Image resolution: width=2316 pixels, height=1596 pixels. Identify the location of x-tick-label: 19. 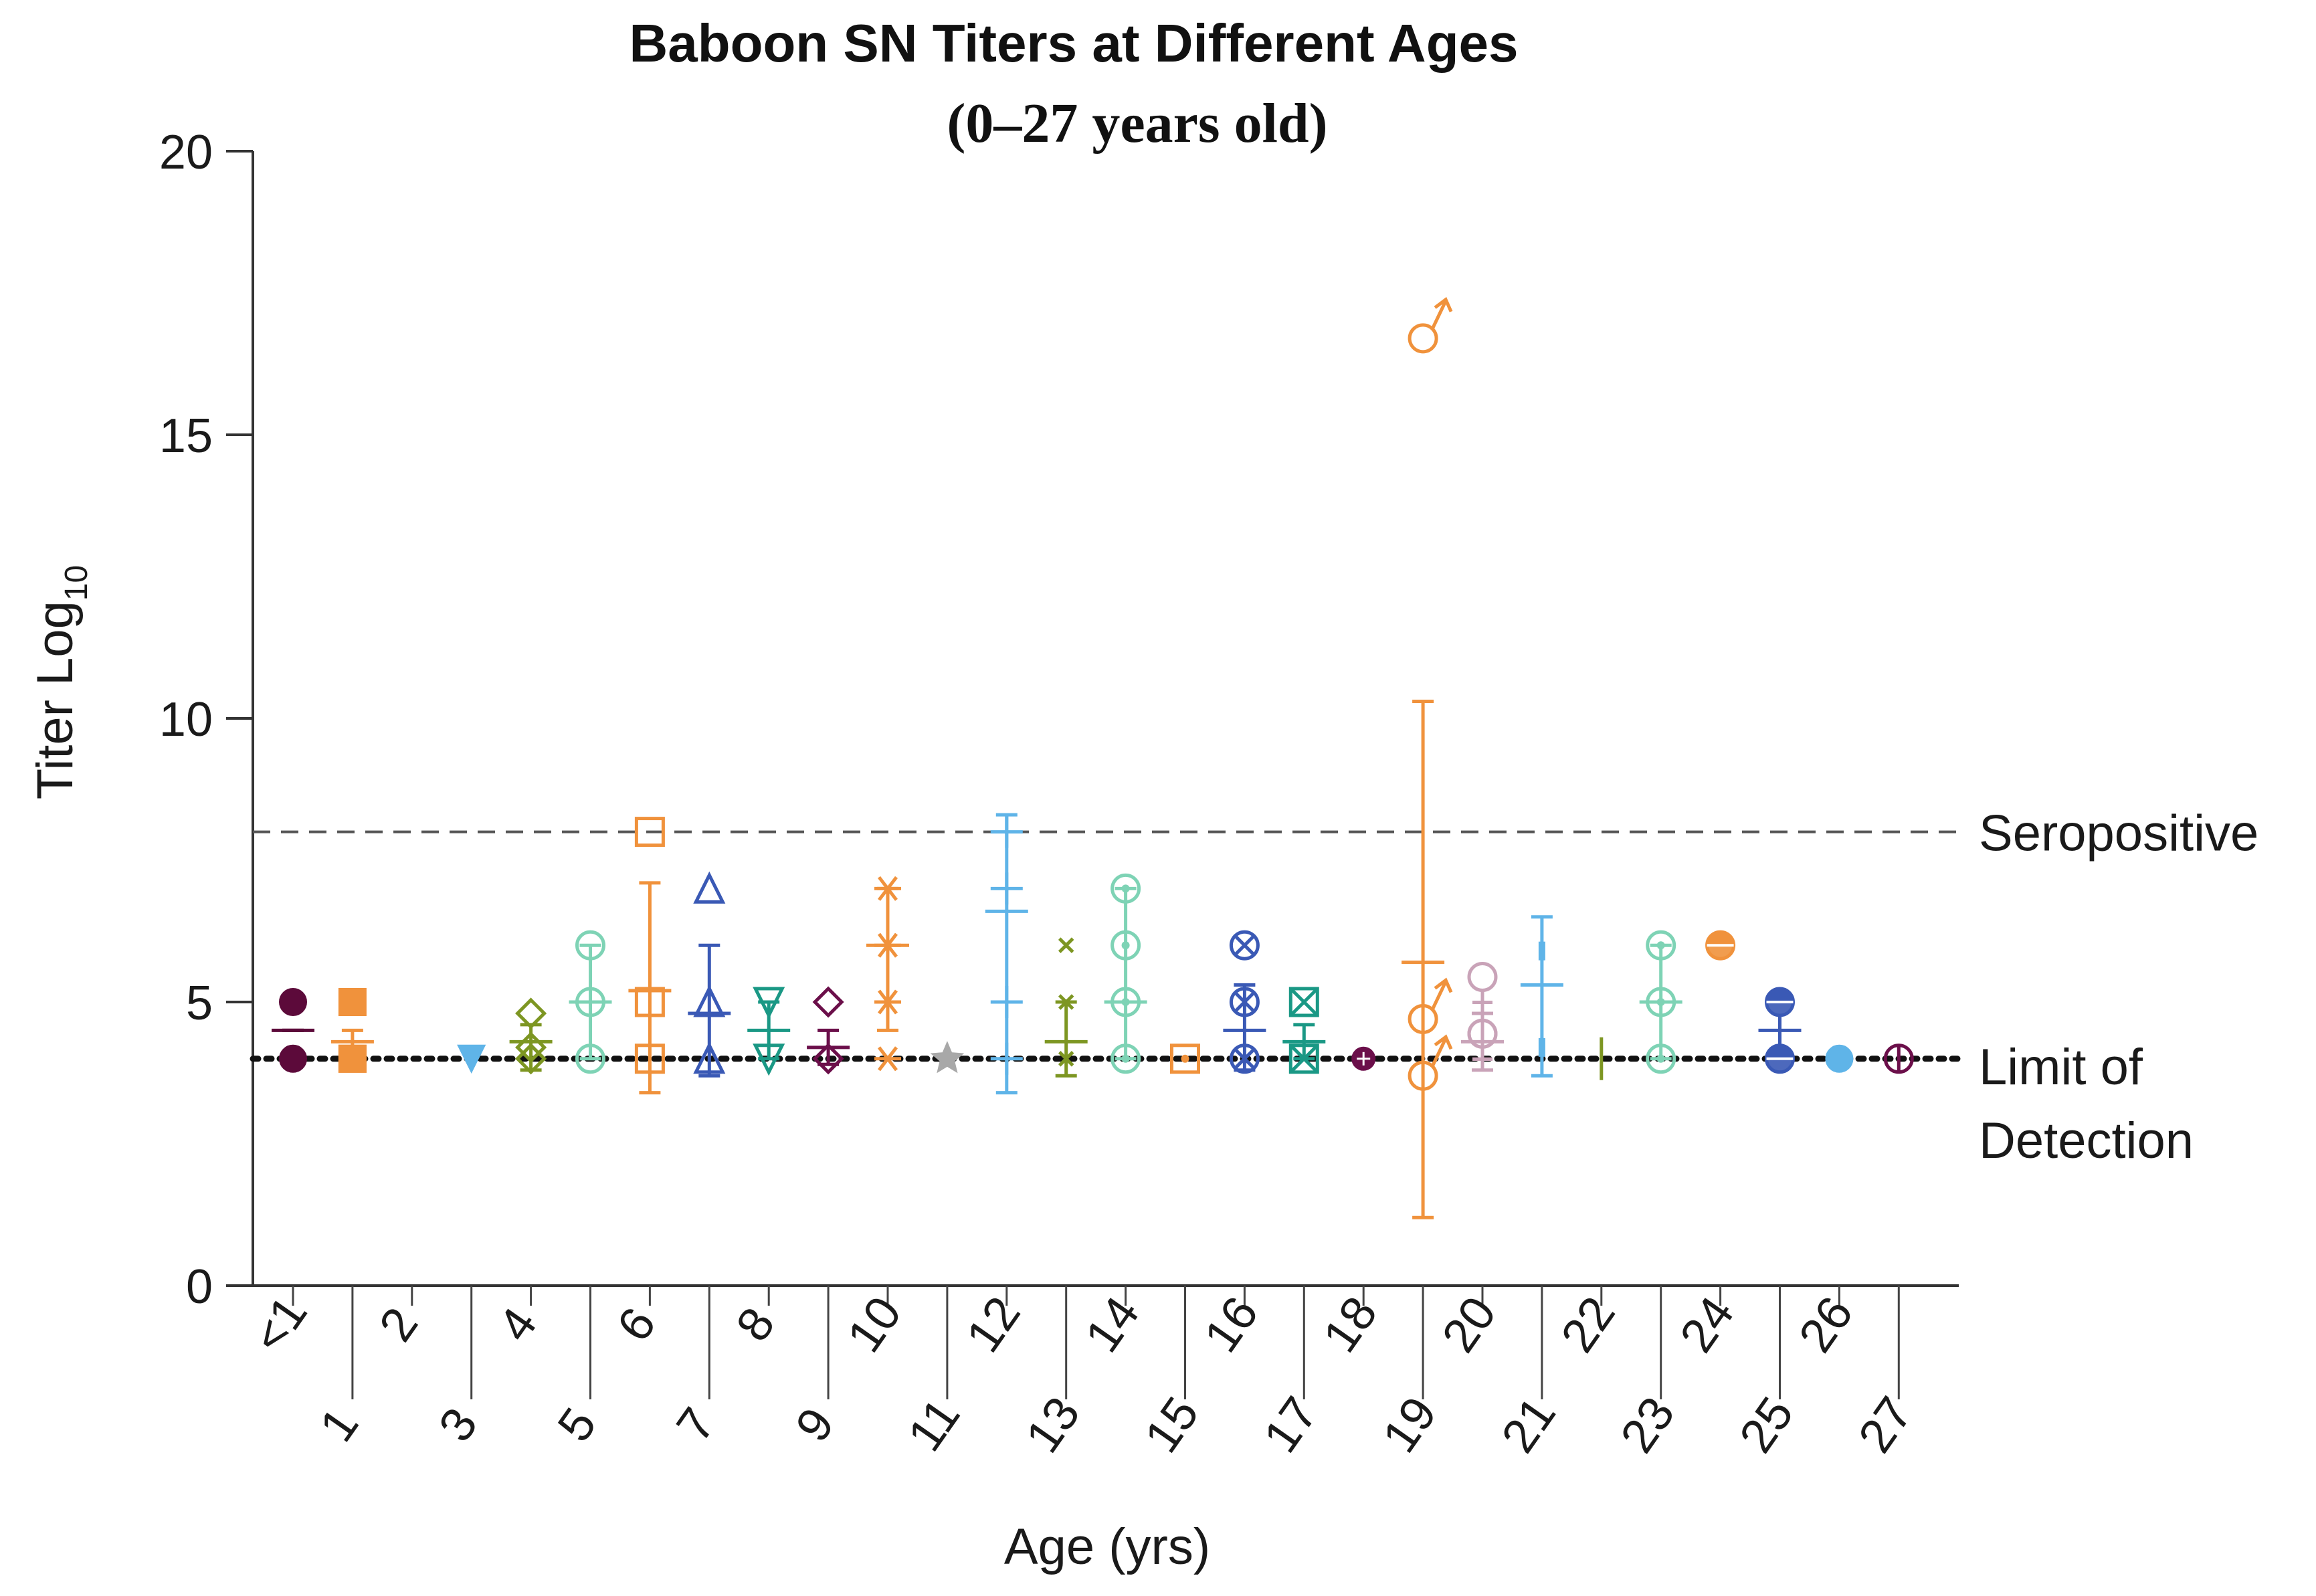
(1410, 1424).